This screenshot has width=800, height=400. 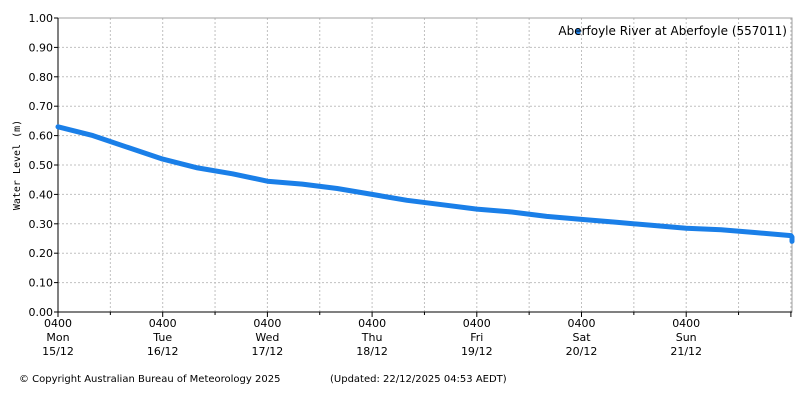 What do you see at coordinates (267, 337) in the screenshot?
I see `x-tick-day: Wed` at bounding box center [267, 337].